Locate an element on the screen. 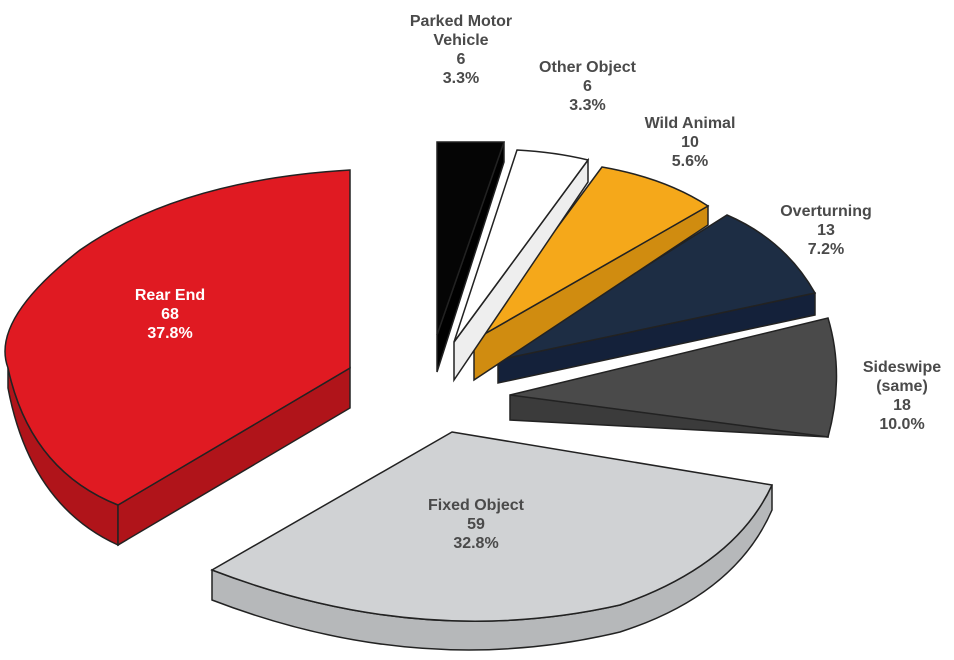 The width and height of the screenshot is (954, 660). label-wild-animal: Wild Animal 10 5.6% is located at coordinates (690, 142).